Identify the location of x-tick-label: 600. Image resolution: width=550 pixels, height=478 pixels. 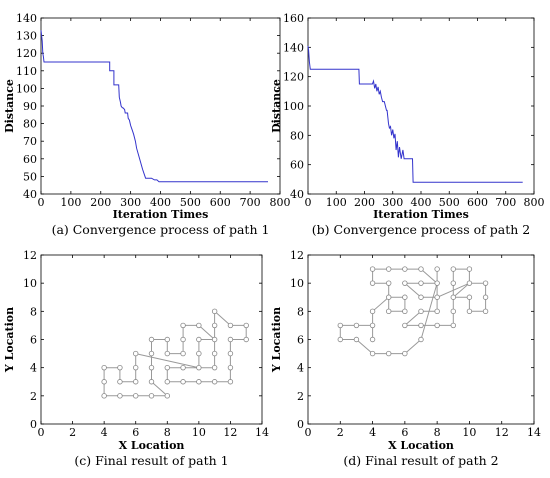
(477, 202).